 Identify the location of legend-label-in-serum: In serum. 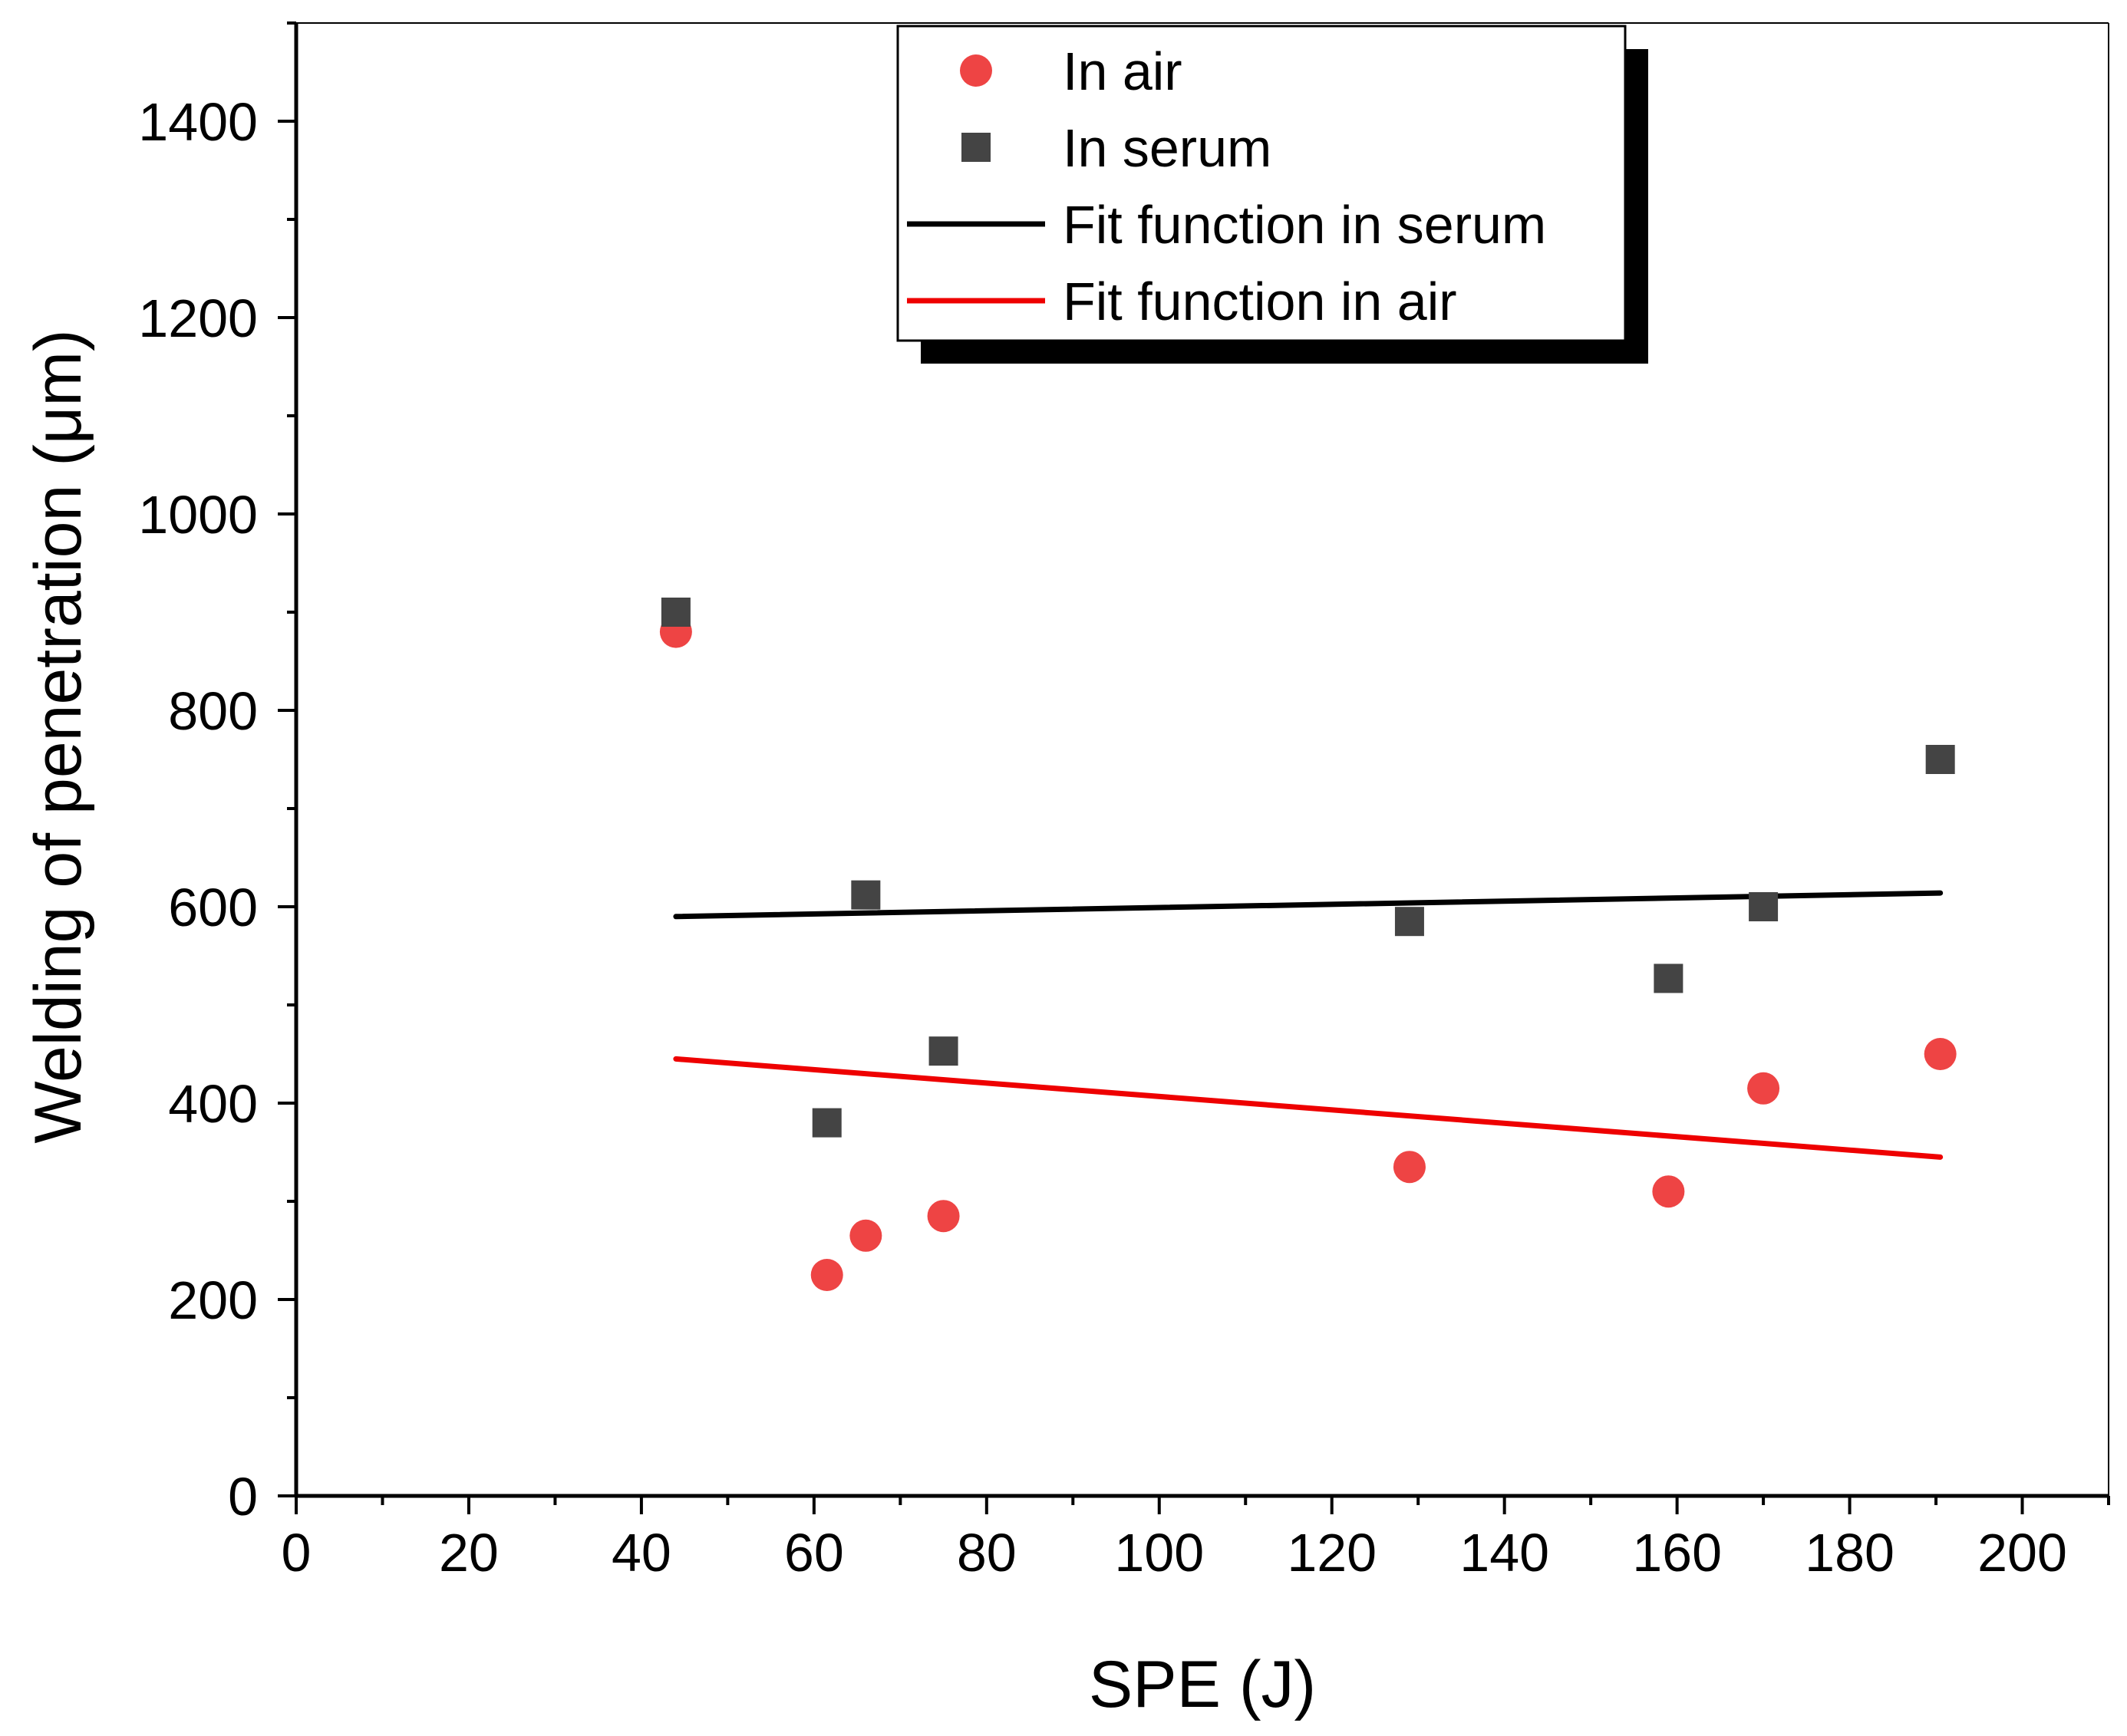
(1167, 148).